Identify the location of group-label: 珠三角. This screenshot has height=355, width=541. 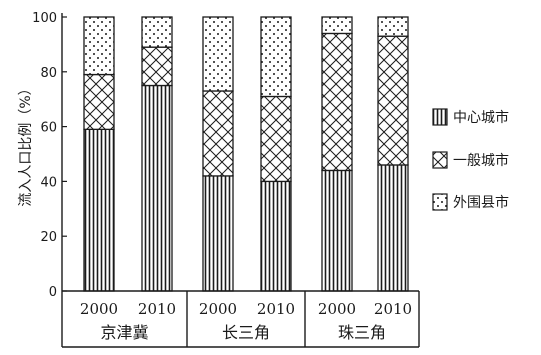
(362, 332).